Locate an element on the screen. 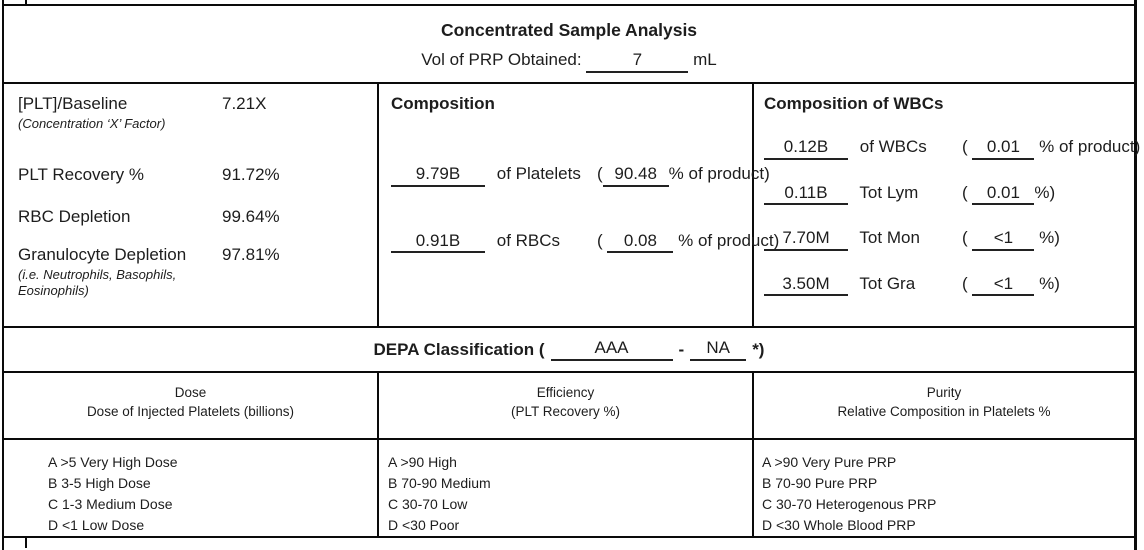  vol-value-field: 7 is located at coordinates (637, 61).